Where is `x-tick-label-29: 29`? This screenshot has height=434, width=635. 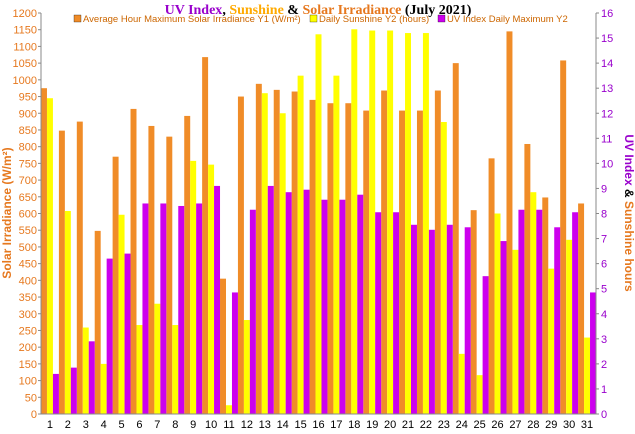
x-tick-label-29: 29 is located at coordinates (551, 425).